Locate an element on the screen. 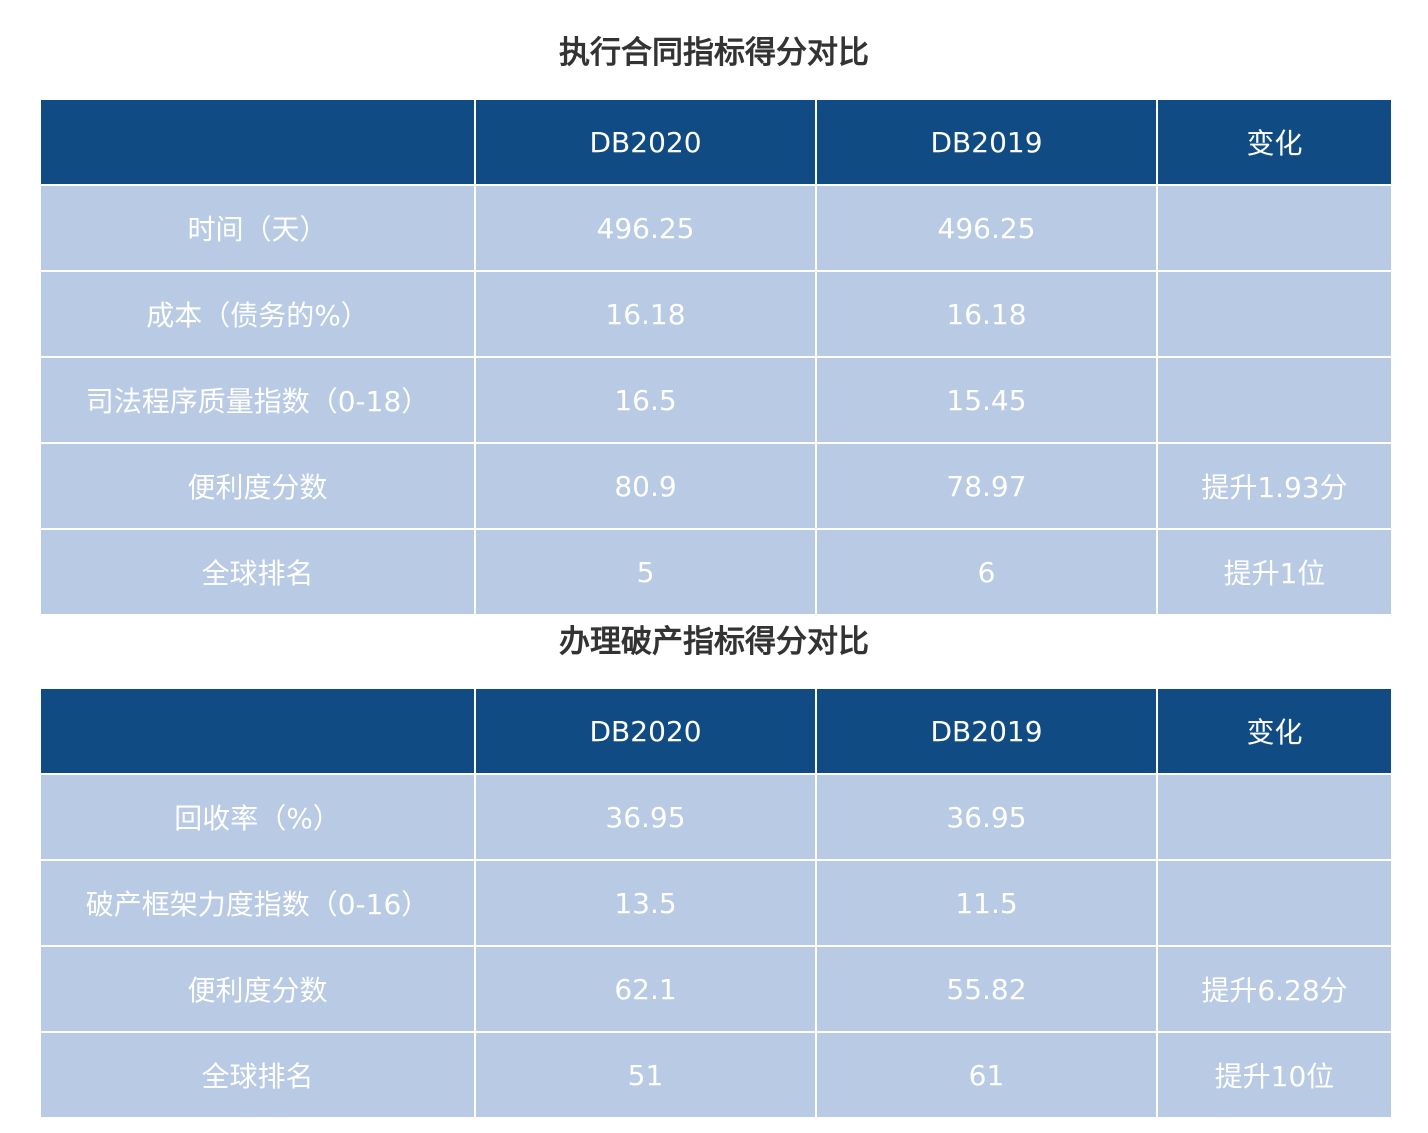 The width and height of the screenshot is (1428, 1133). contract-enforcement-title: 执行合同指标得分对比 is located at coordinates (714, 53).